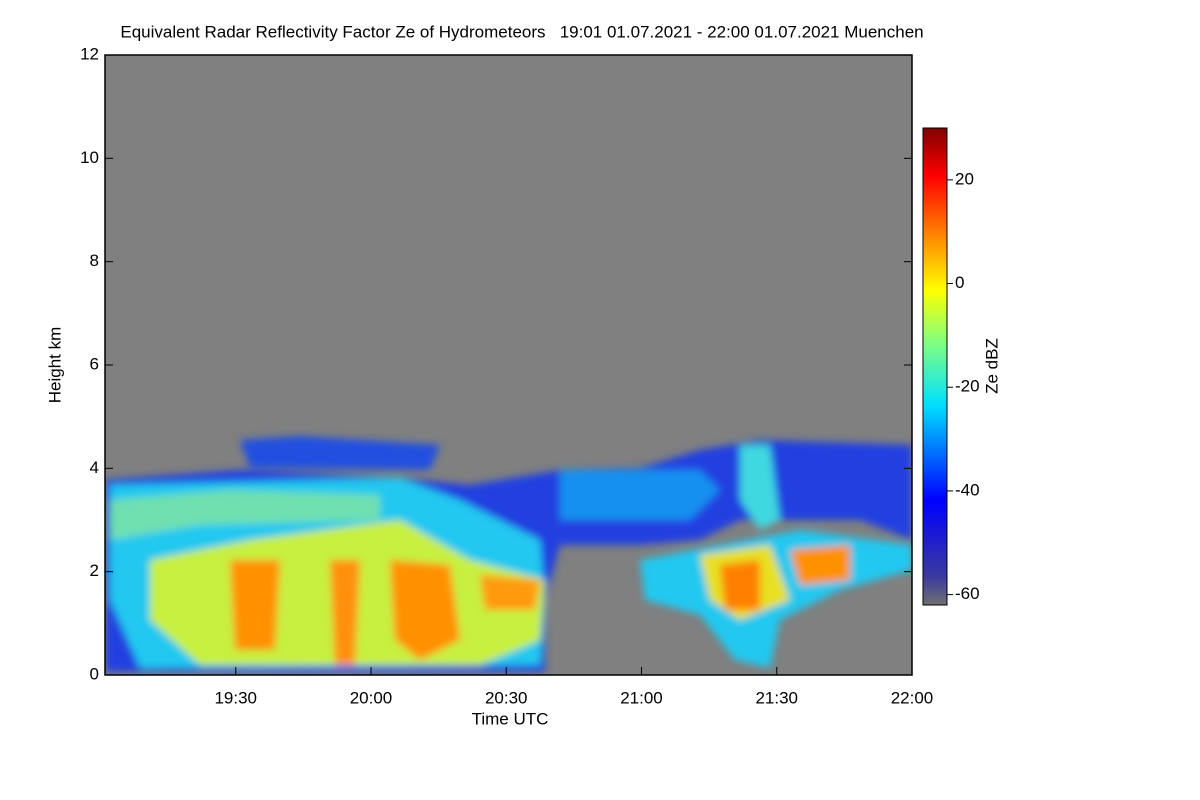  What do you see at coordinates (967, 386) in the screenshot?
I see `colorbar-tick-label: -20` at bounding box center [967, 386].